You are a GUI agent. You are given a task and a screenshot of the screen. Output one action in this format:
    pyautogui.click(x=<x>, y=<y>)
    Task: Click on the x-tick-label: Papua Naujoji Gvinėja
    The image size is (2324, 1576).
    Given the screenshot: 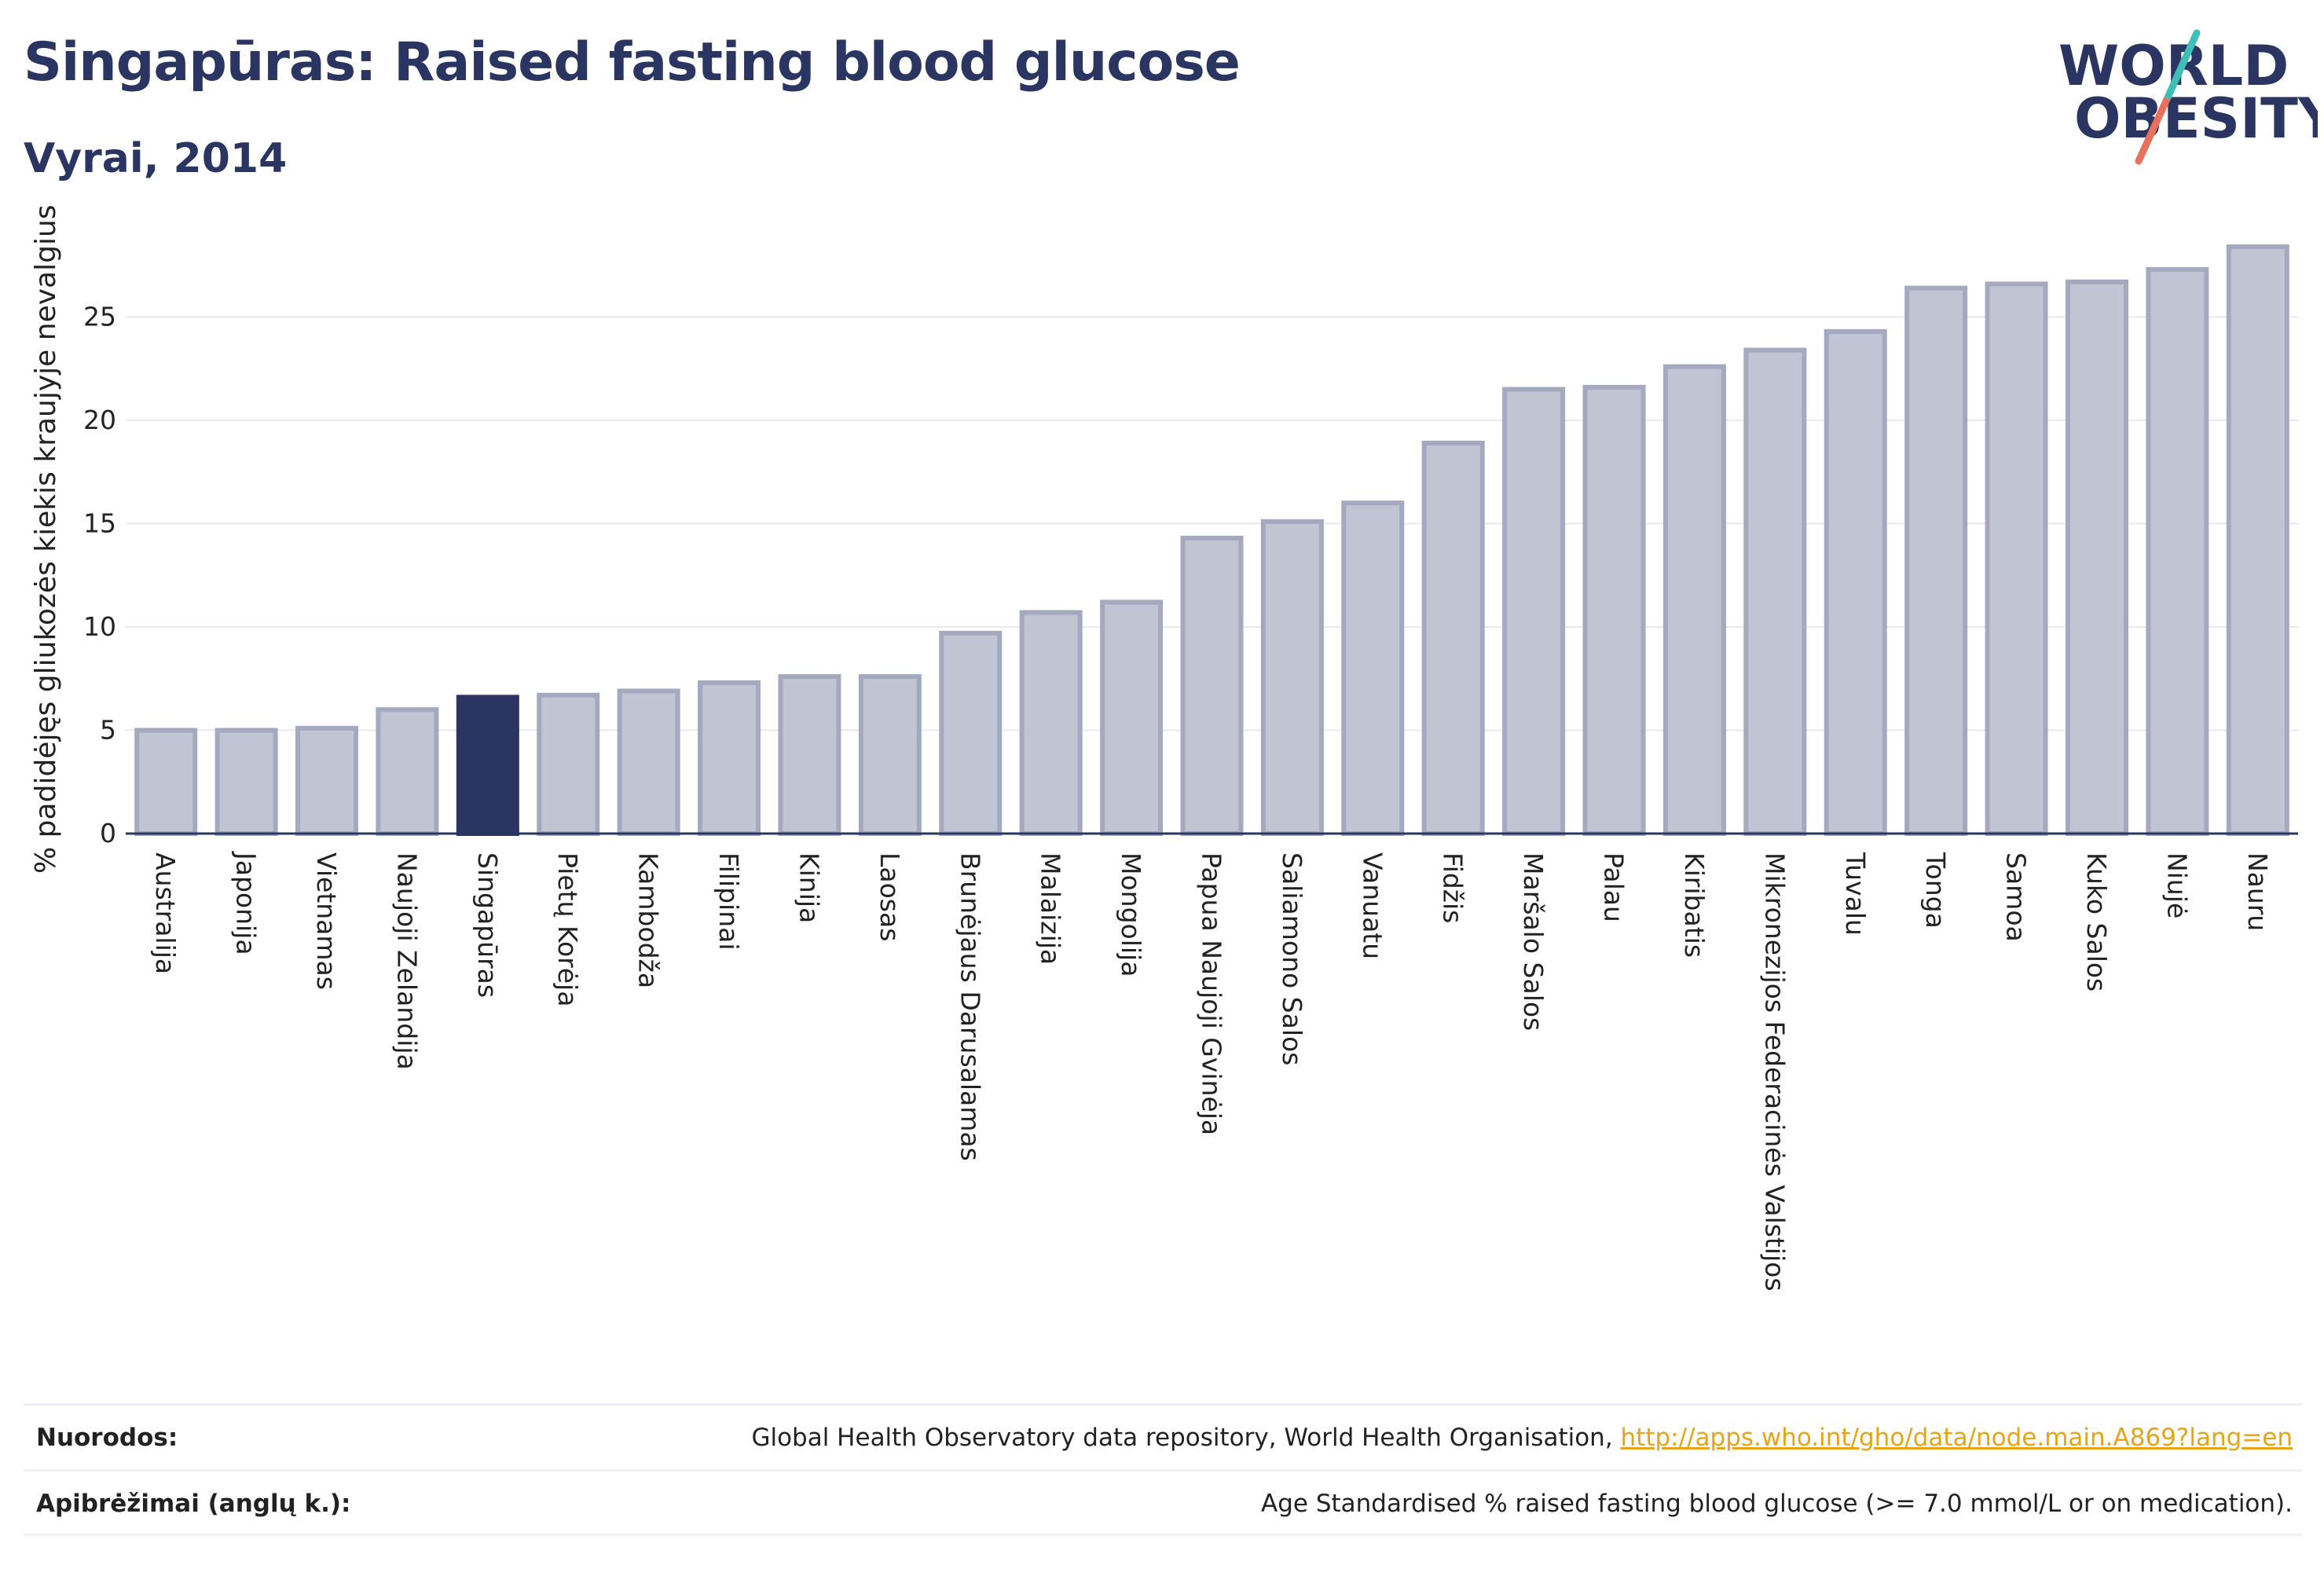 What is the action you would take?
    pyautogui.click(x=1212, y=993)
    